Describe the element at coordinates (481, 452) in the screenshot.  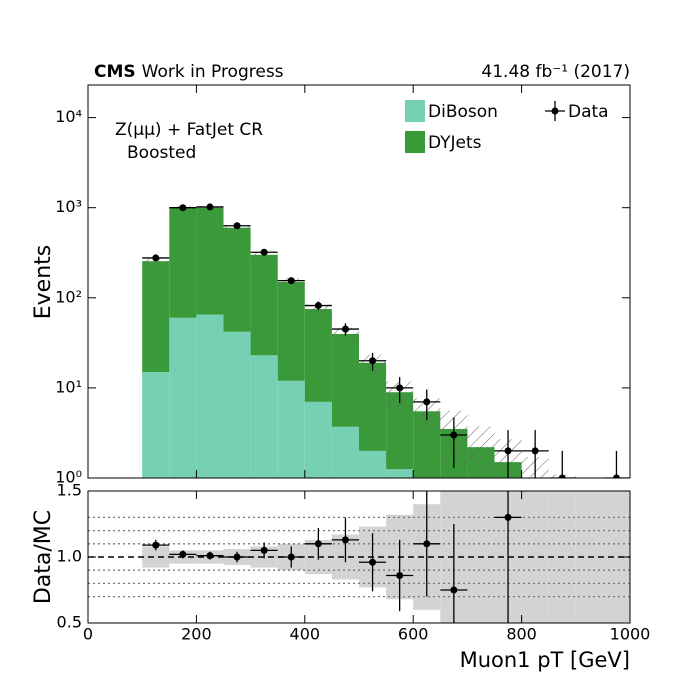
I see `uncertainty-hatch` at that location.